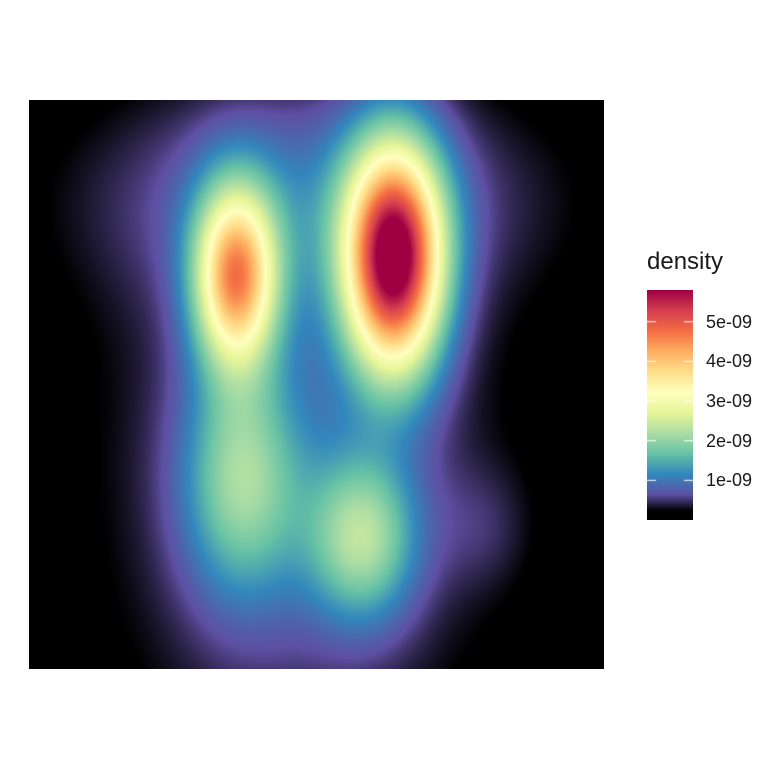 The height and width of the screenshot is (768, 768). I want to click on legend-tick-label: 3e-09, so click(729, 401).